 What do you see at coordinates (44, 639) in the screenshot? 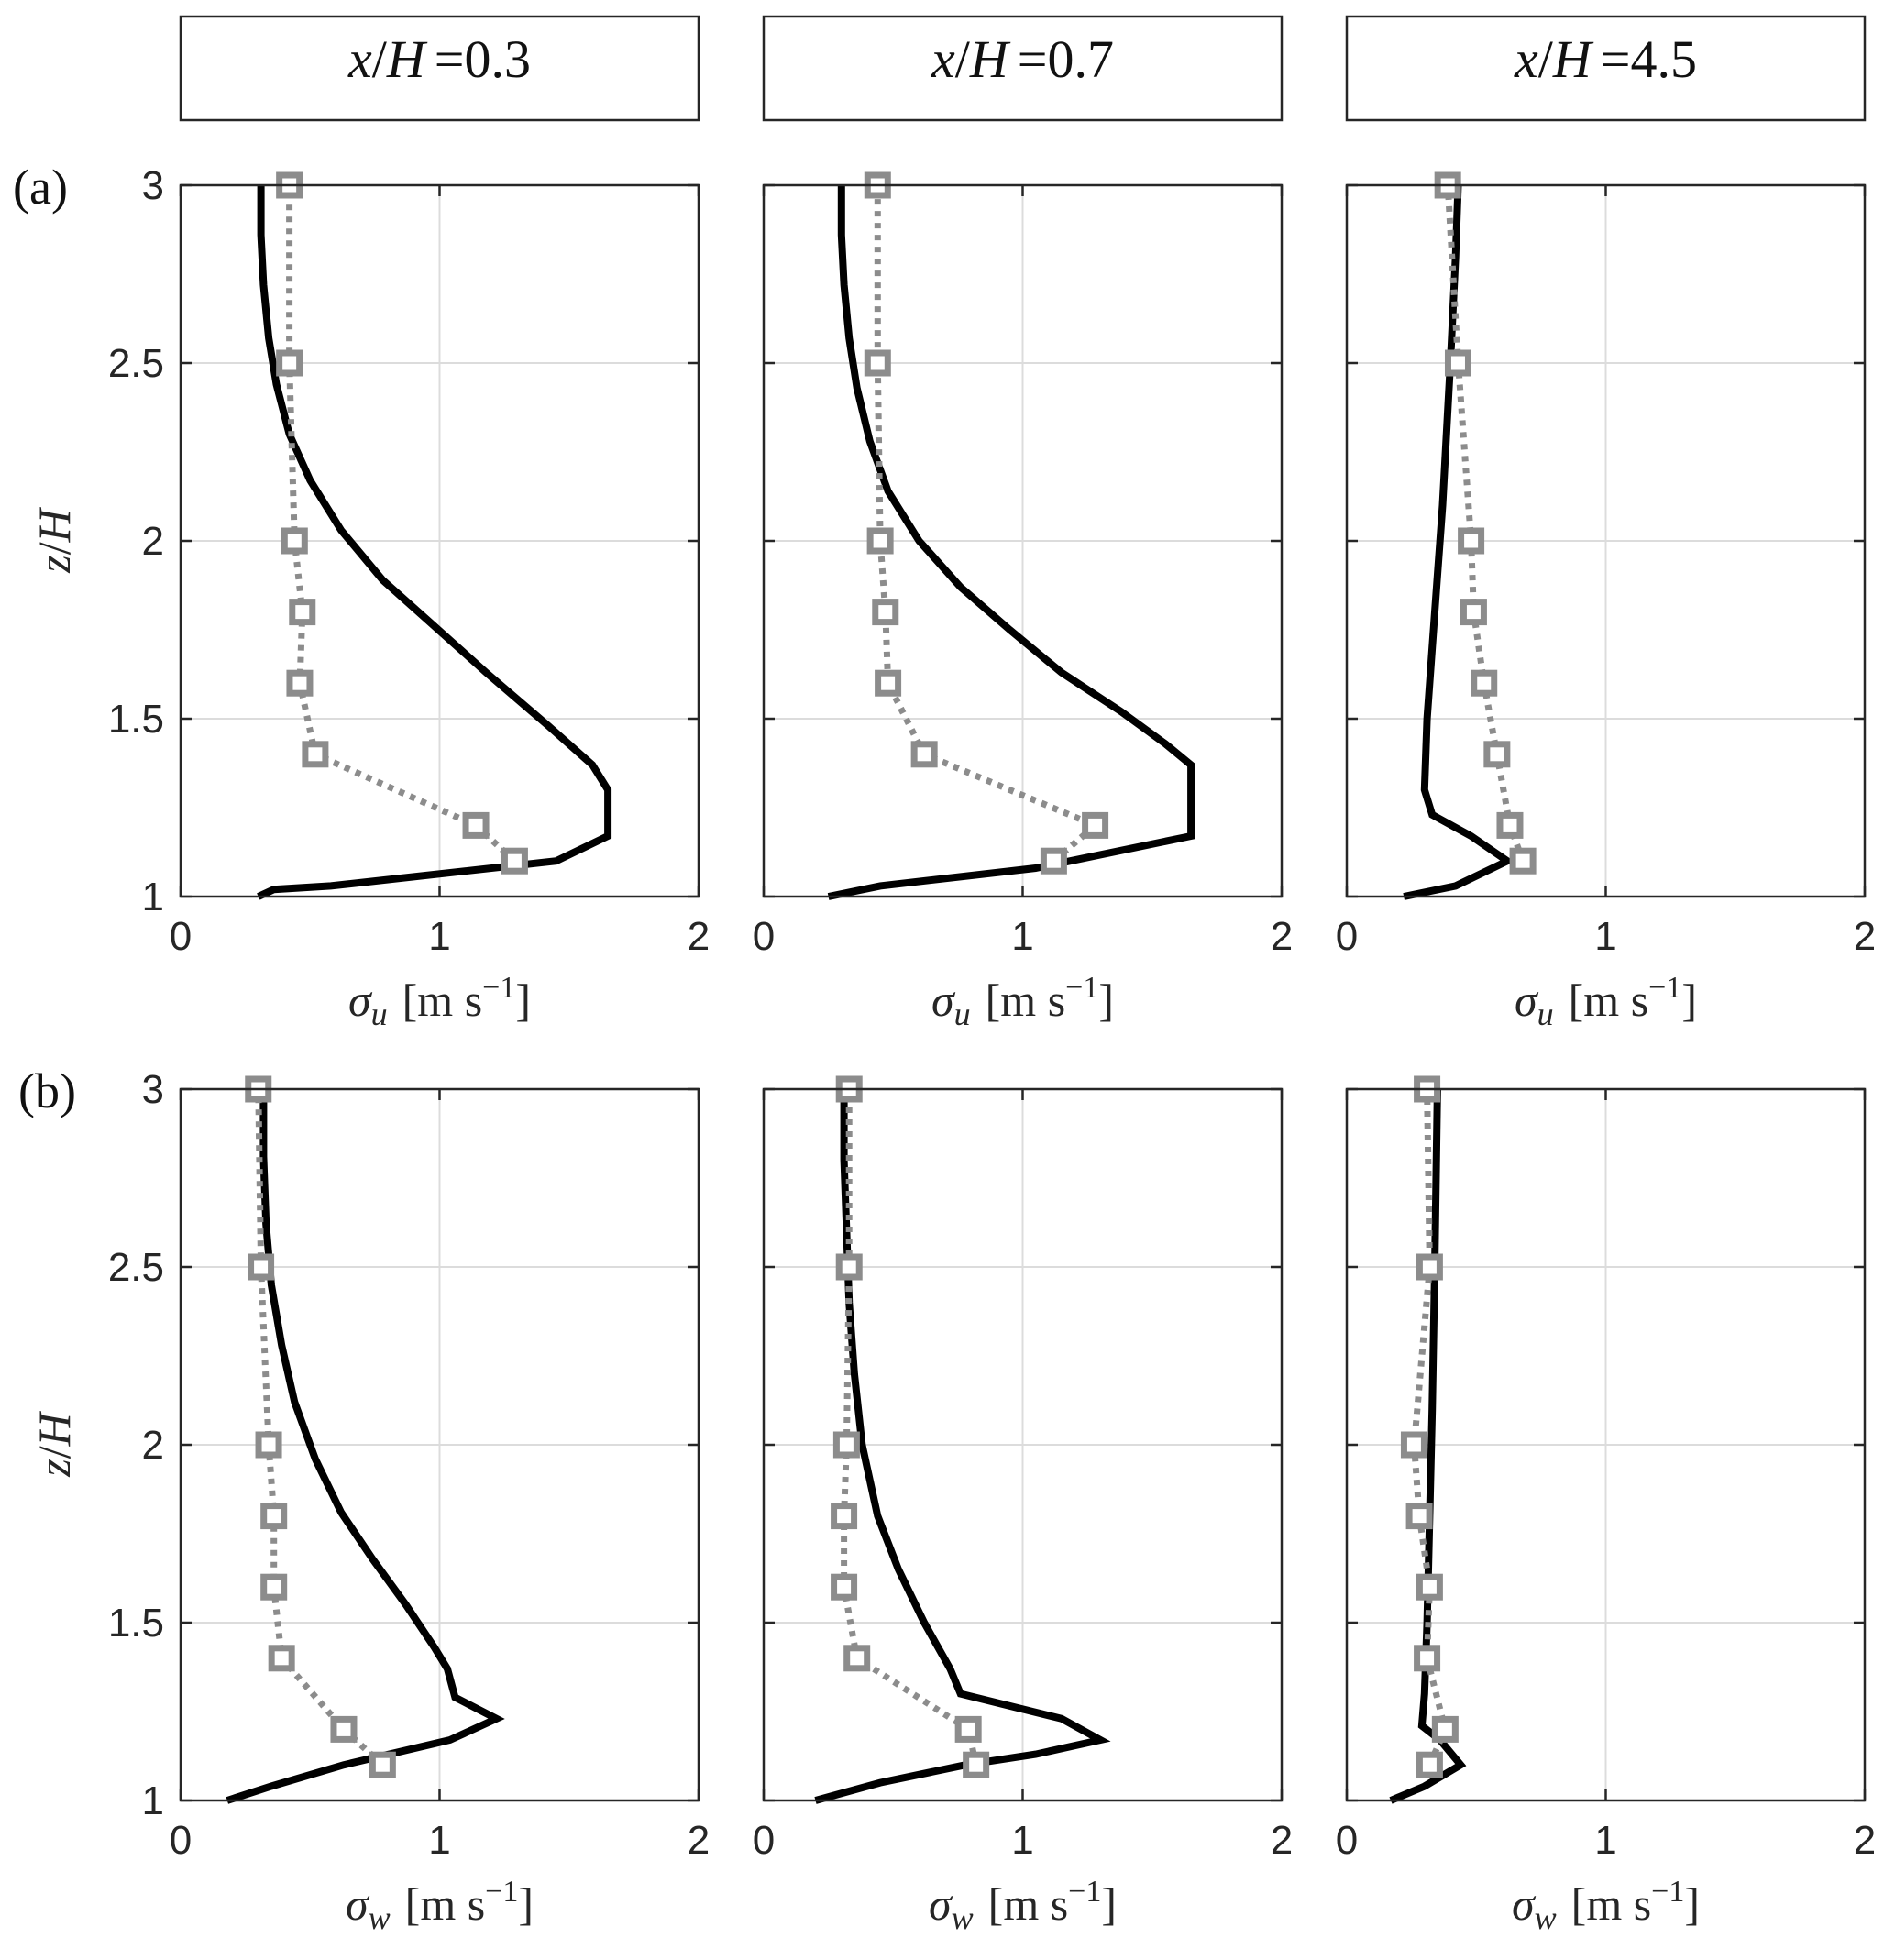
I see `row-tags: (a) (b)` at bounding box center [44, 639].